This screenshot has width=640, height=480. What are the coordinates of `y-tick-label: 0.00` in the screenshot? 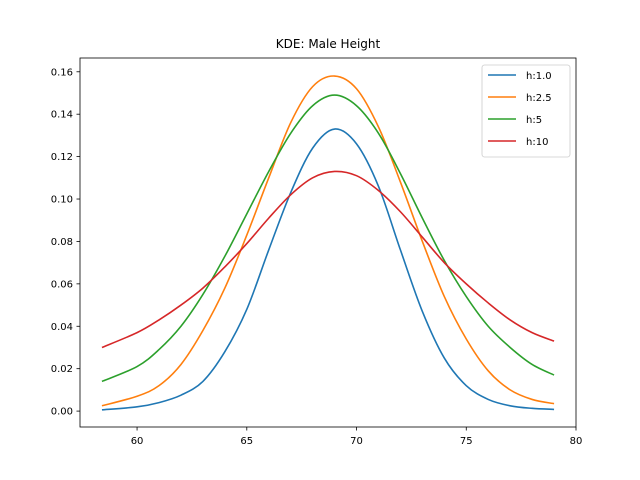 It's located at (62, 412).